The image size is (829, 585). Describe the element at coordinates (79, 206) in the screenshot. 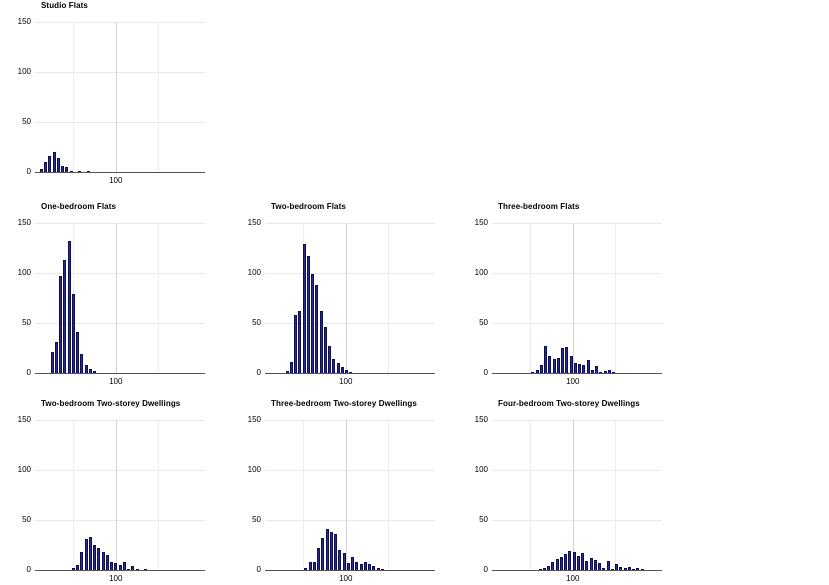

I see `chart-title: One-bedroom Flats` at that location.